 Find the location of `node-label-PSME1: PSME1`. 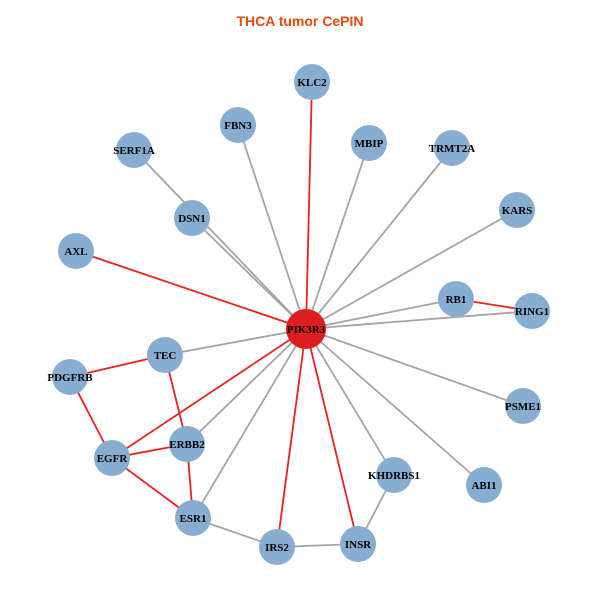

node-label-PSME1: PSME1 is located at coordinates (523, 407).